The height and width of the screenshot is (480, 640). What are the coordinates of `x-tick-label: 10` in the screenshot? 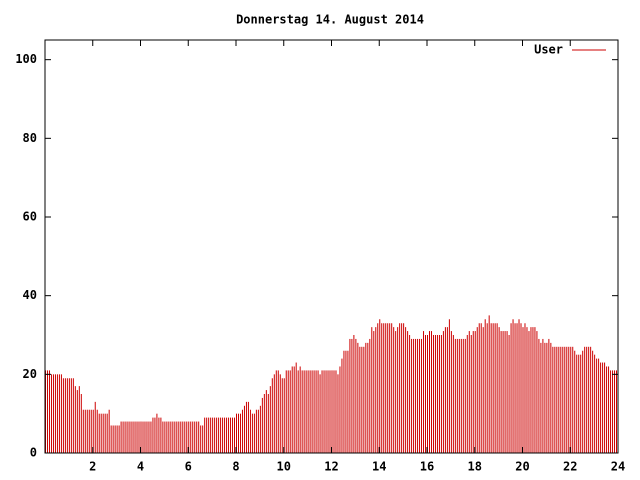 It's located at (284, 467).